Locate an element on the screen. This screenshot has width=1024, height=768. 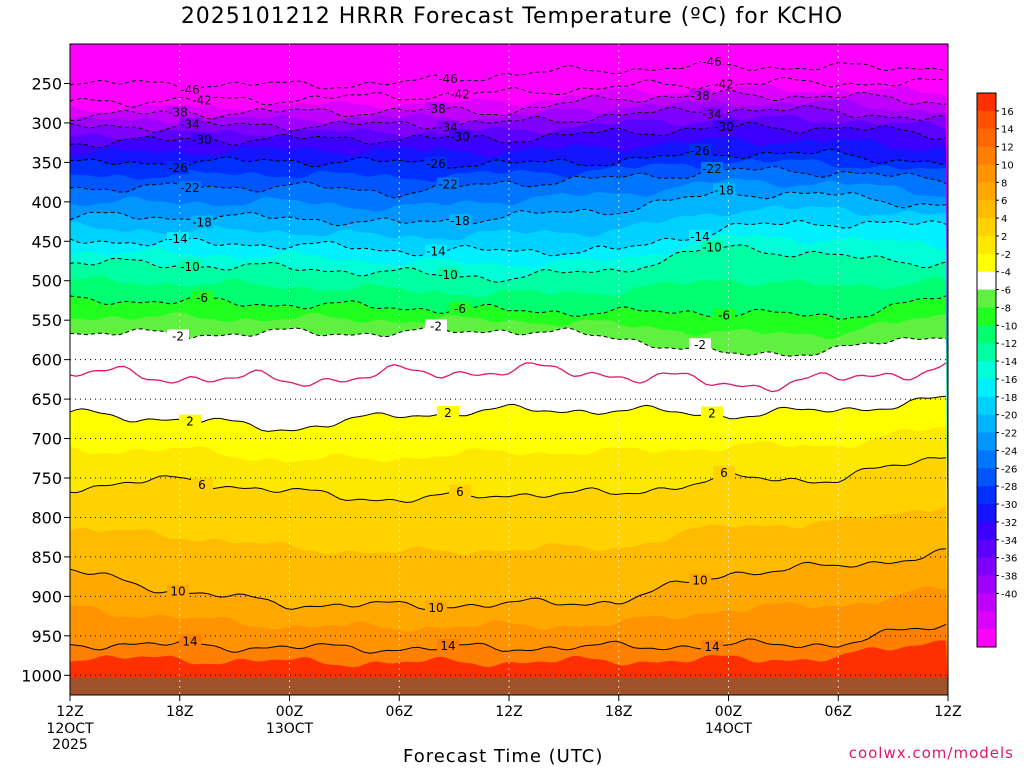
colorbar-label: -26 is located at coordinates (1009, 469).